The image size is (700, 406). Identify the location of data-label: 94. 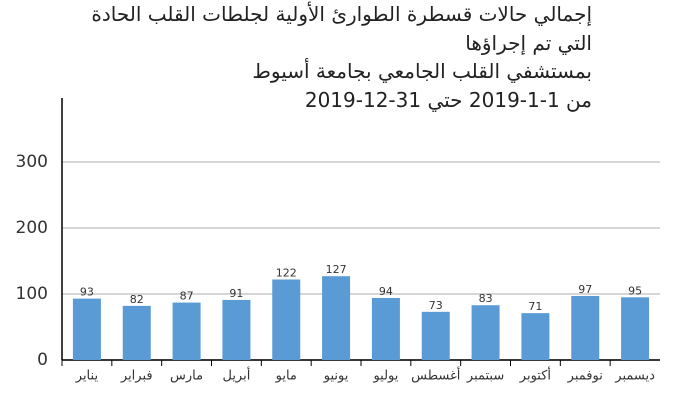
(386, 291).